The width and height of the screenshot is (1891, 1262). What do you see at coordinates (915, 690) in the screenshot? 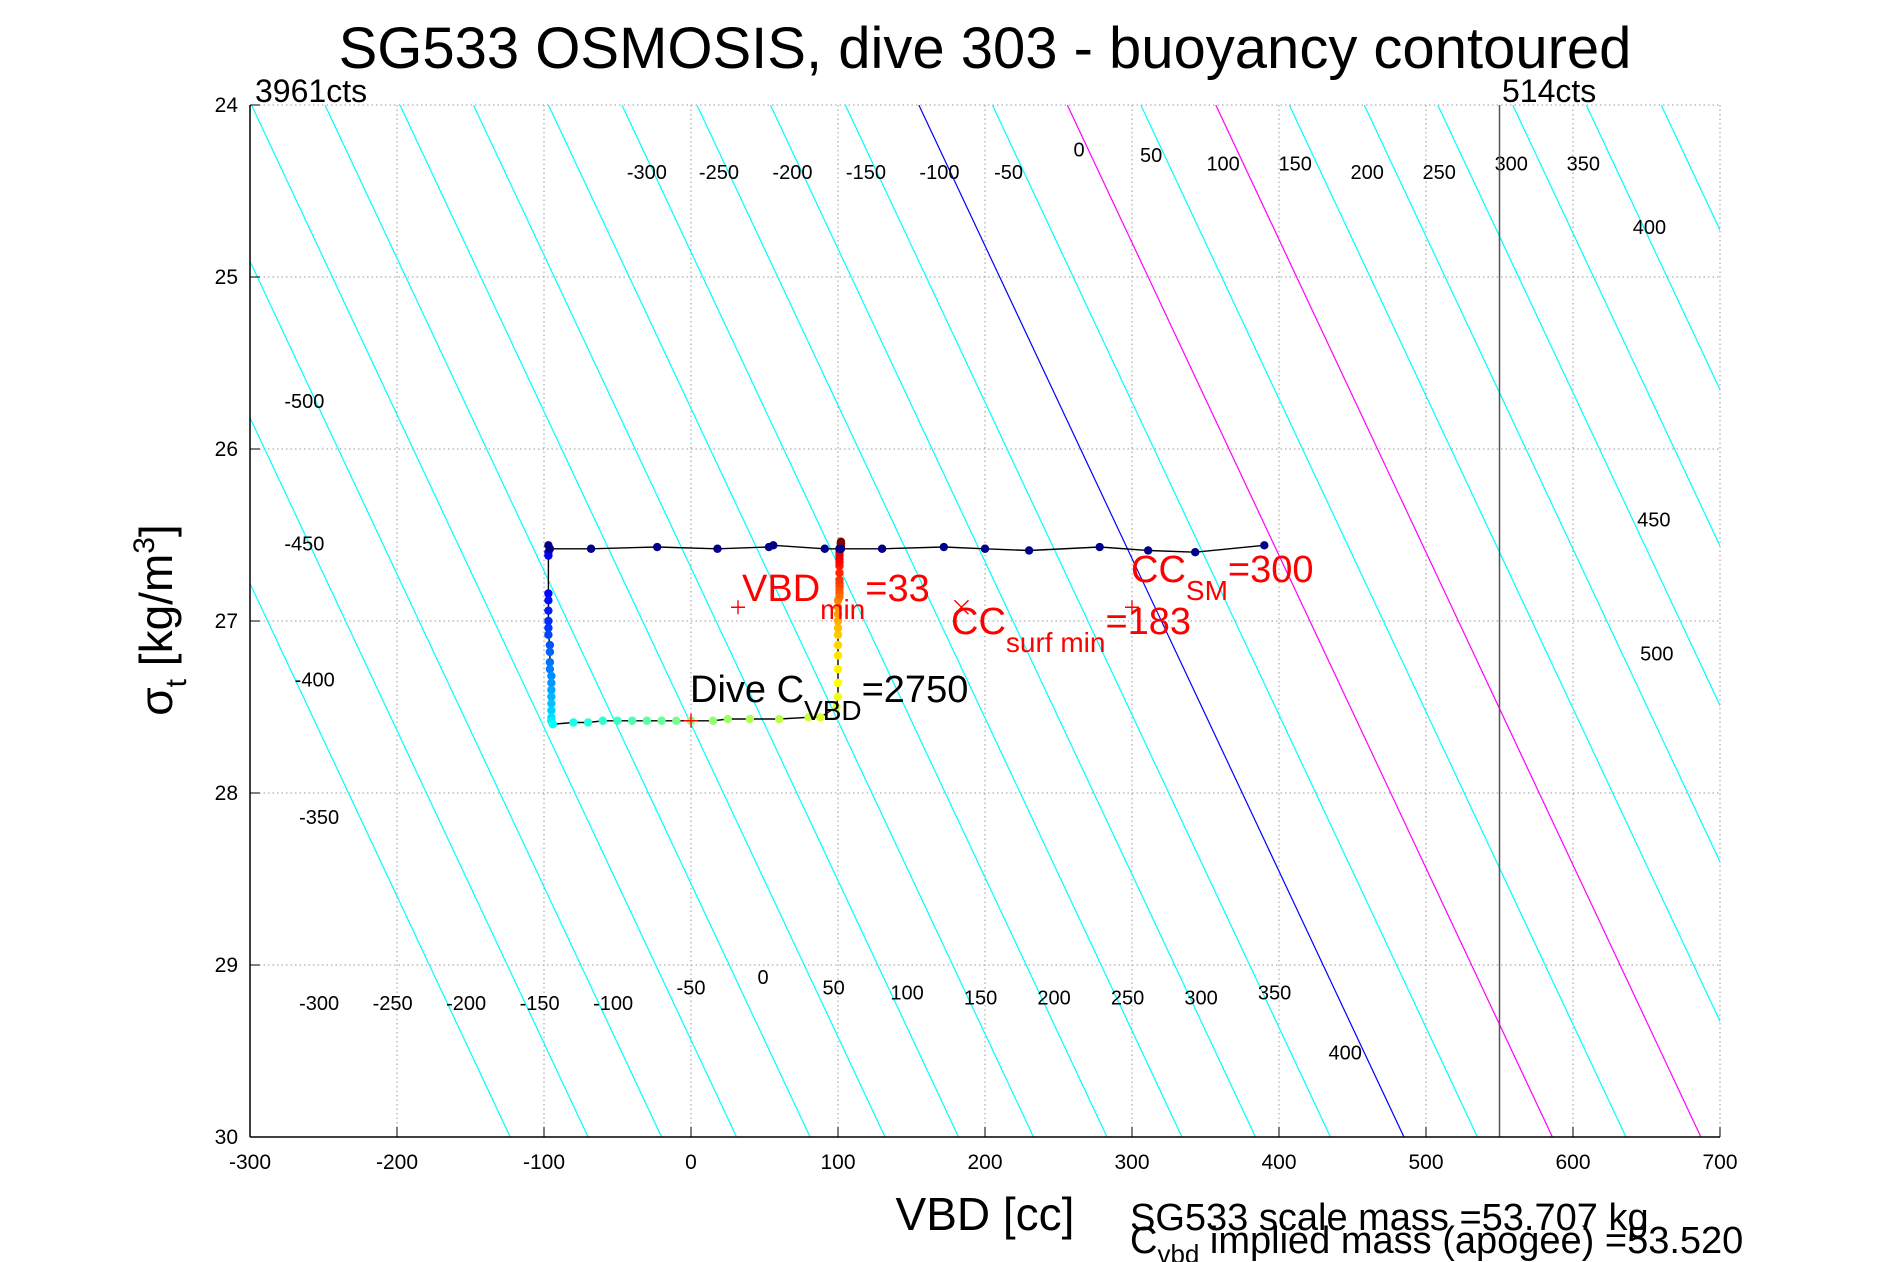
I see `dive-c-vbd-value: =2750` at bounding box center [915, 690].